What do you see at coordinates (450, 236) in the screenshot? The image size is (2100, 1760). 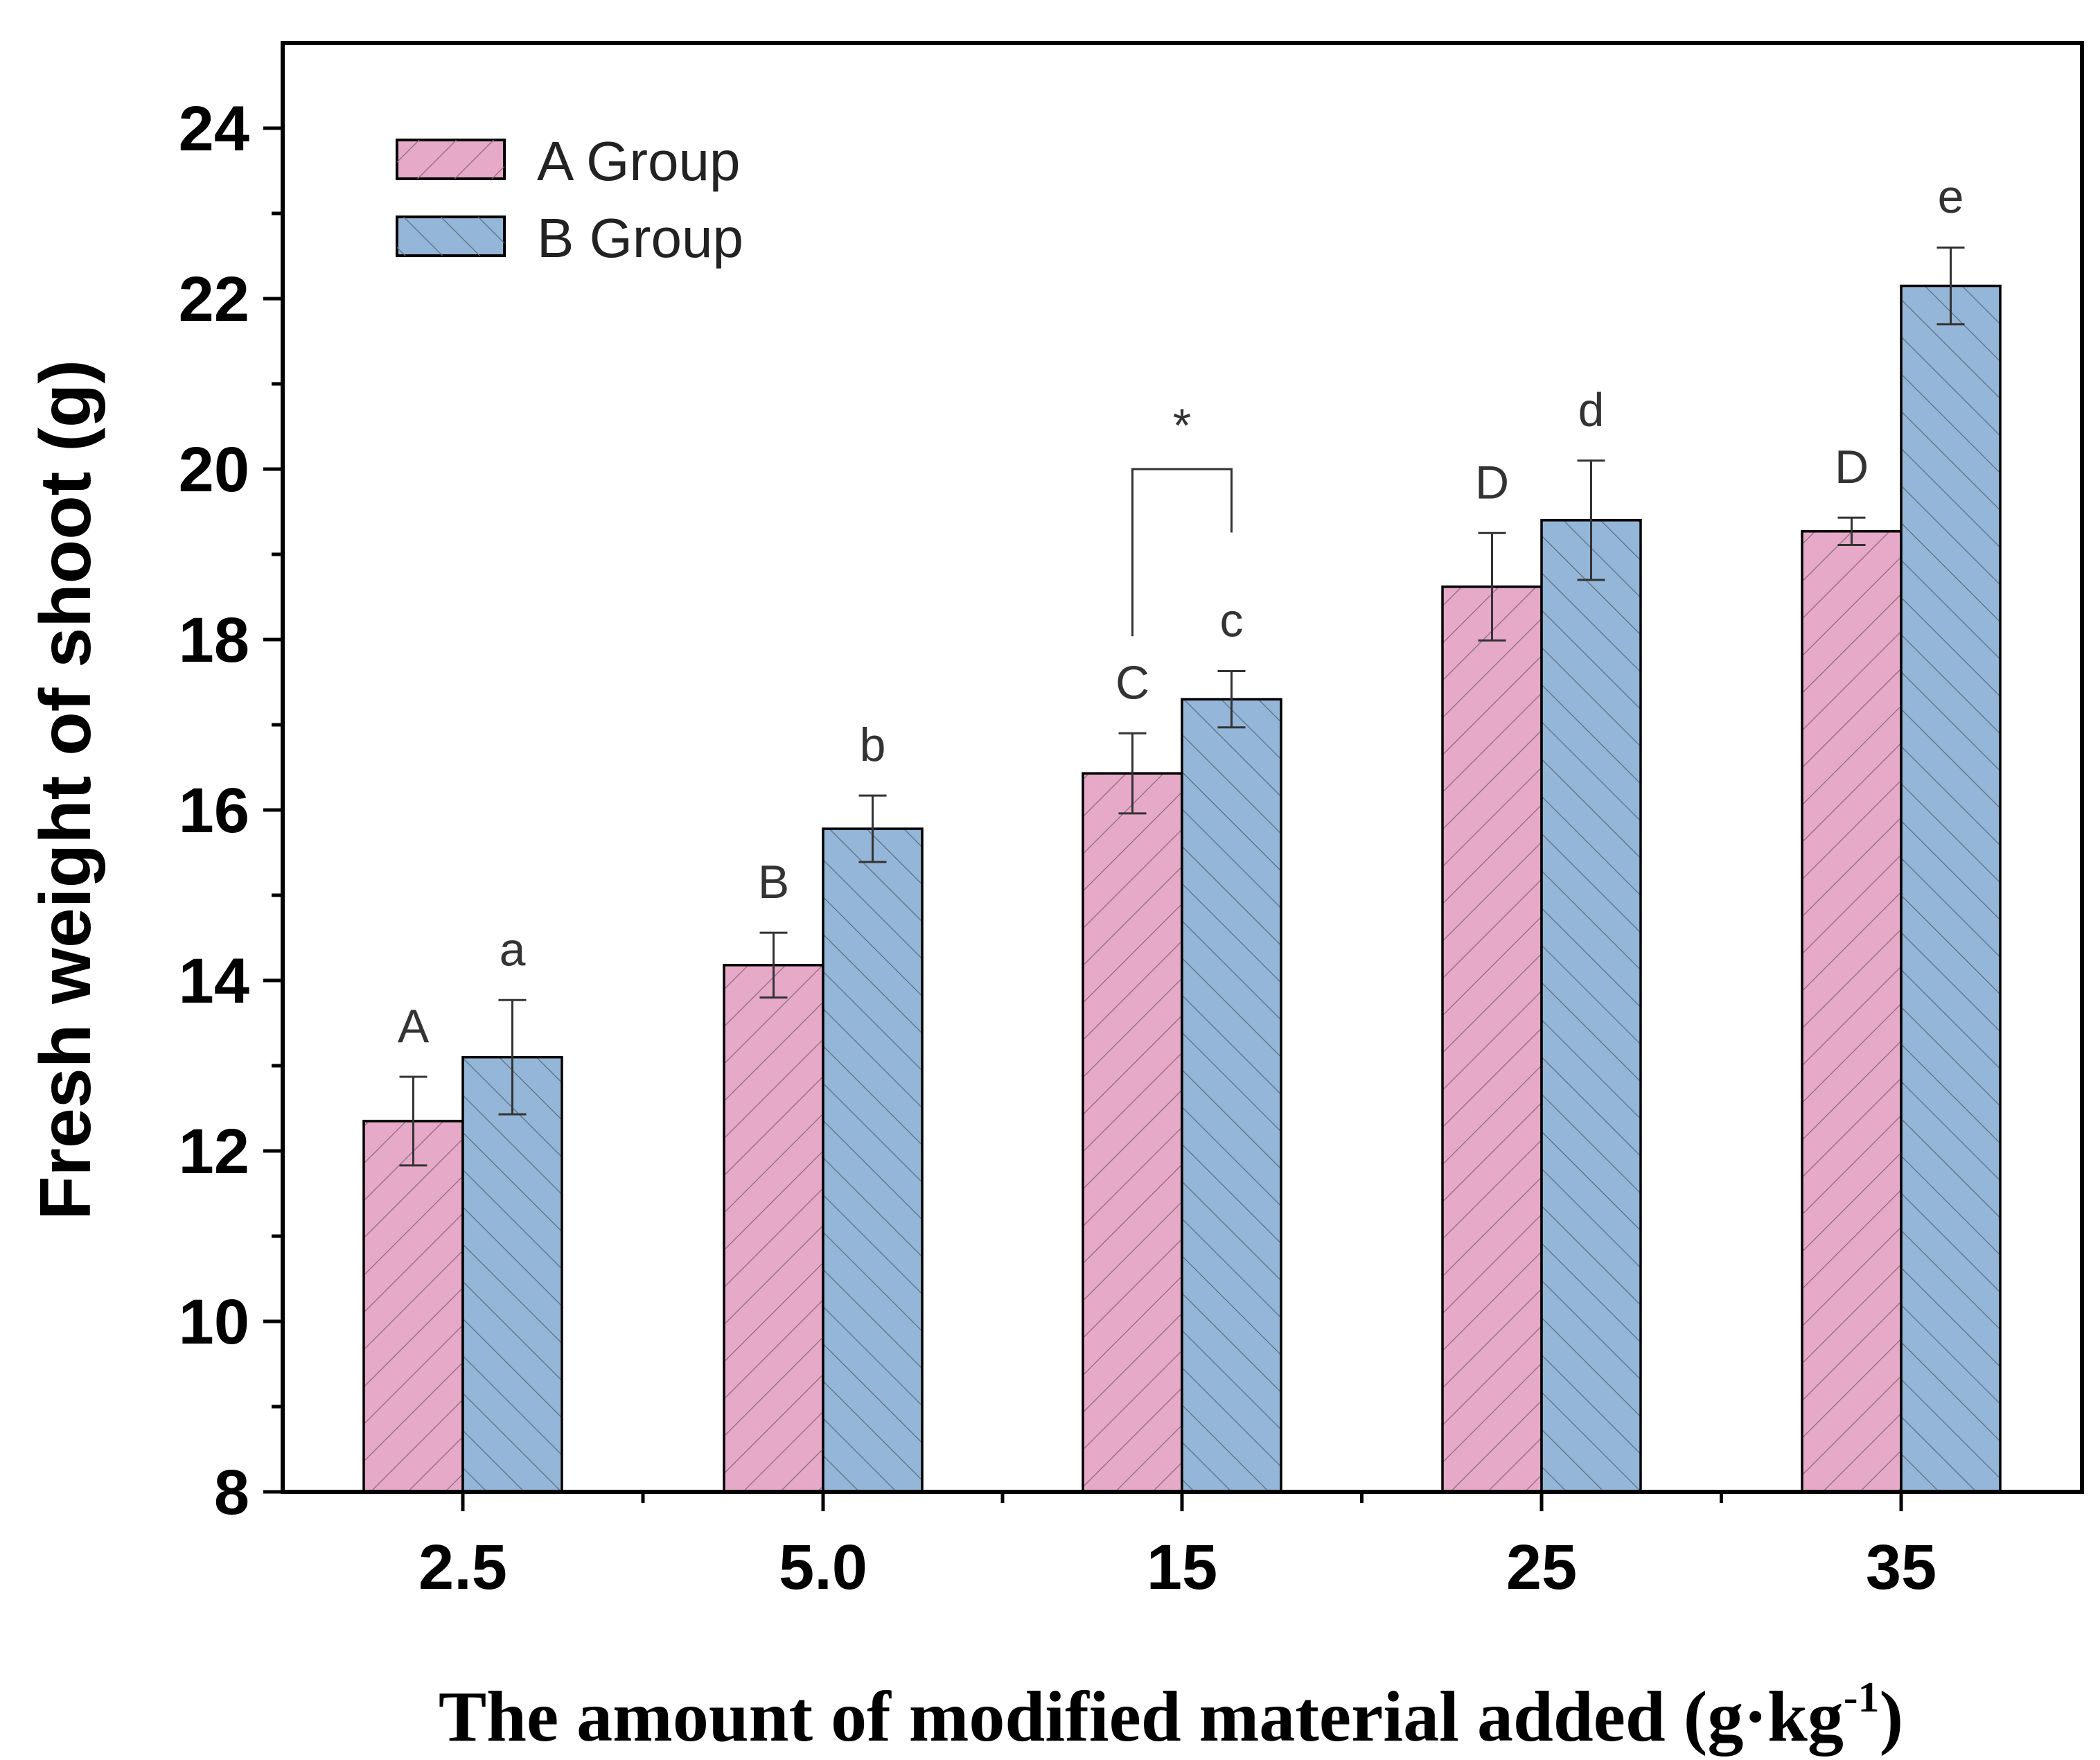 I see `legend-swatch-b-group-hatch` at bounding box center [450, 236].